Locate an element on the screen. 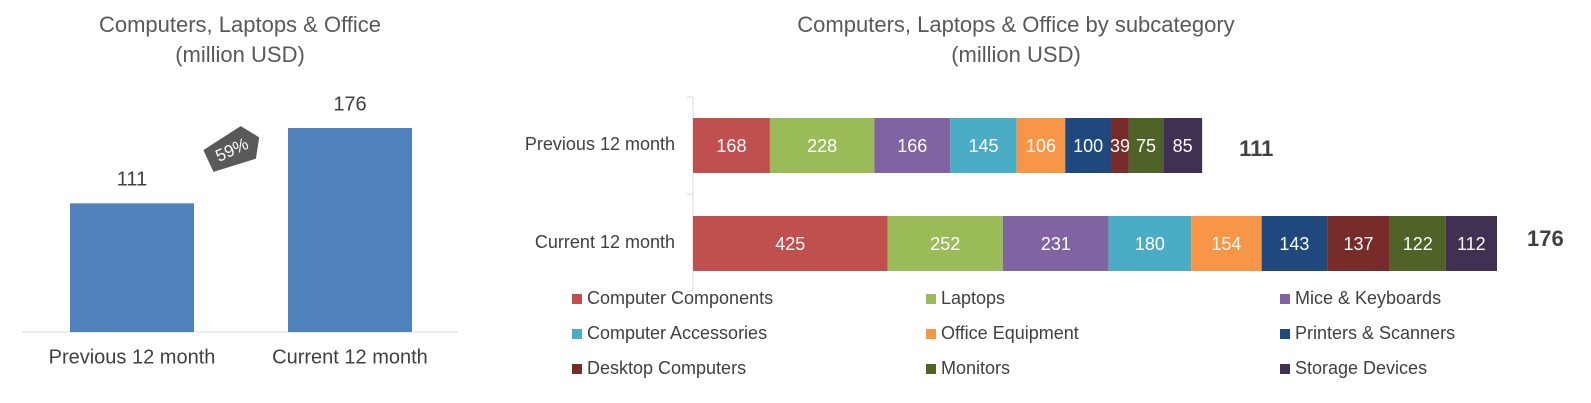 The image size is (1591, 403). data-label: 425 is located at coordinates (790, 244).